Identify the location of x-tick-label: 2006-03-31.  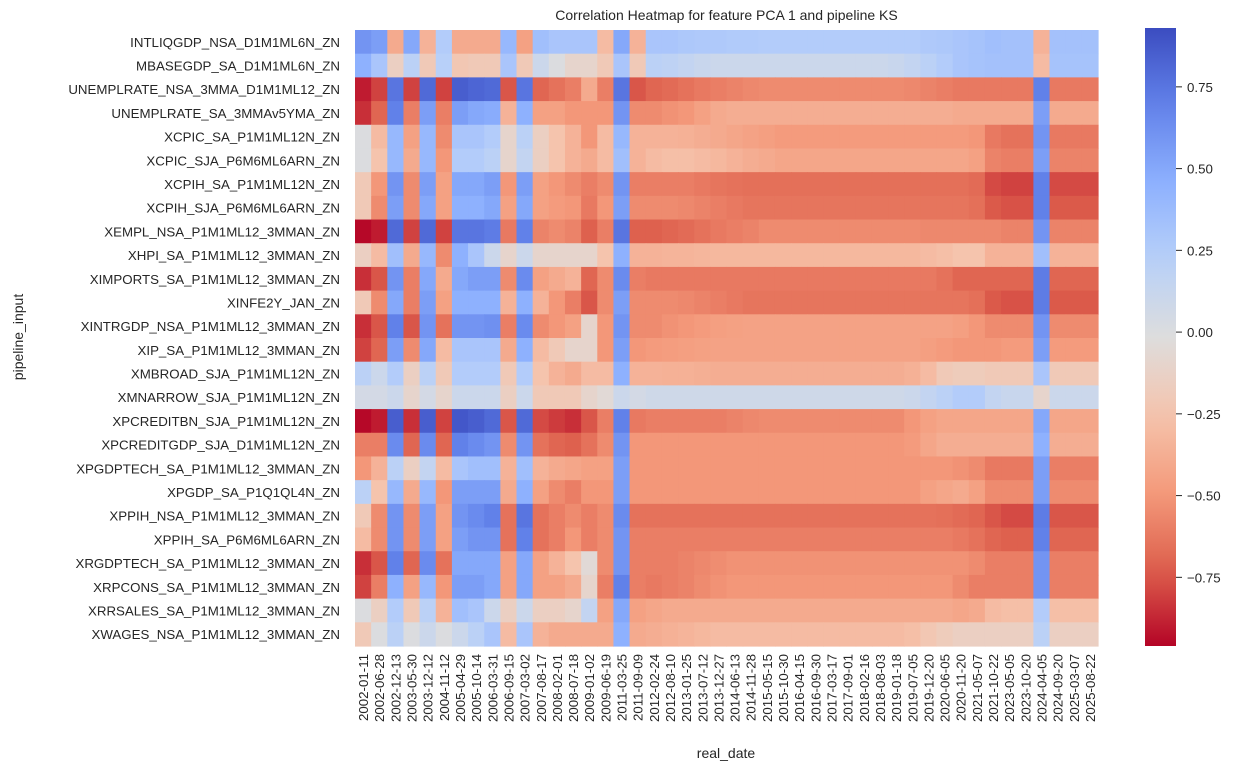
(492, 688).